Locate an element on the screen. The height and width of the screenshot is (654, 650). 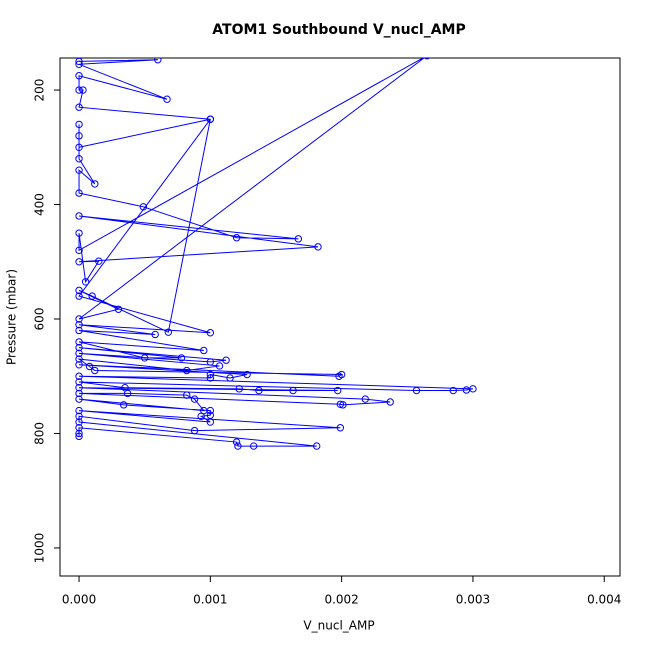
x-tick-label: 0.000 is located at coordinates (79, 600).